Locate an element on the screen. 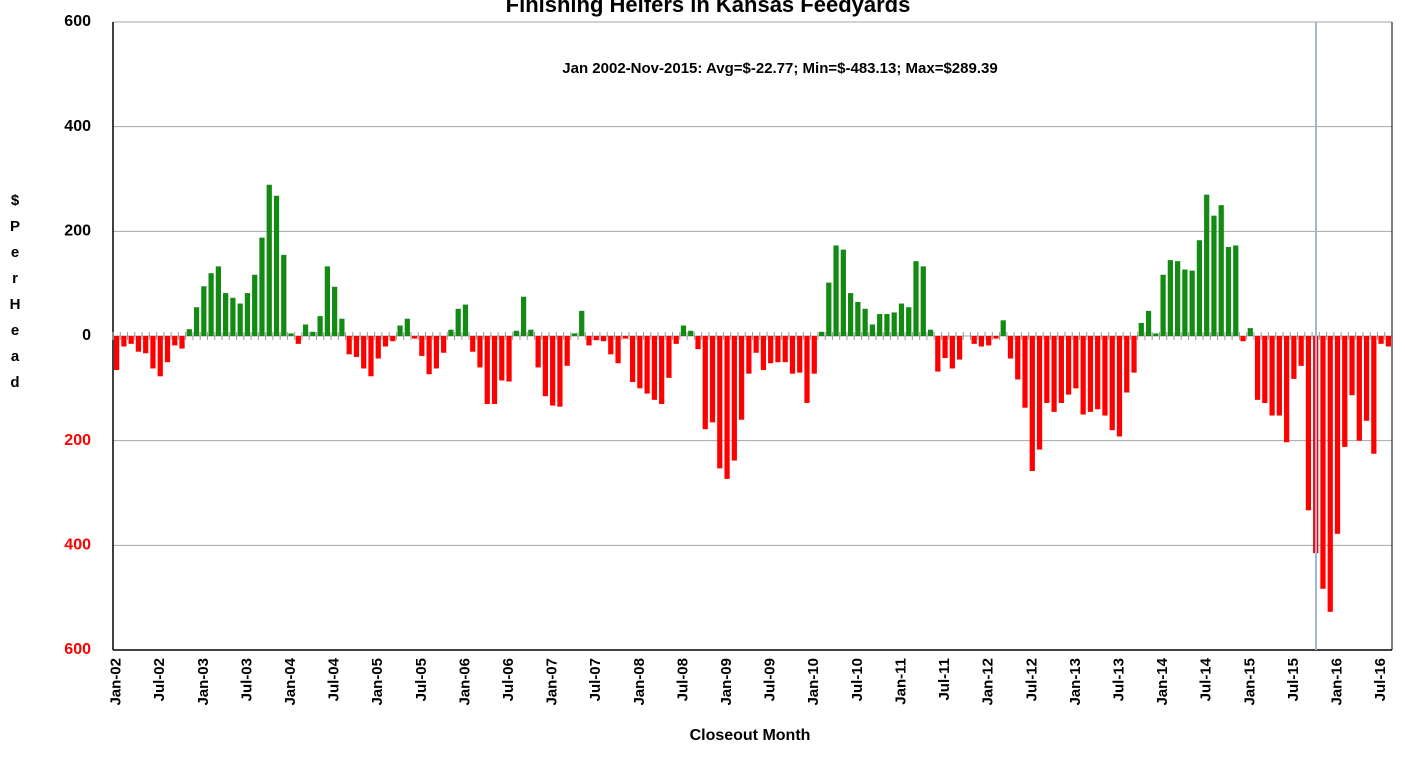  x-tick-label: Jul-11 is located at coordinates (944, 679).